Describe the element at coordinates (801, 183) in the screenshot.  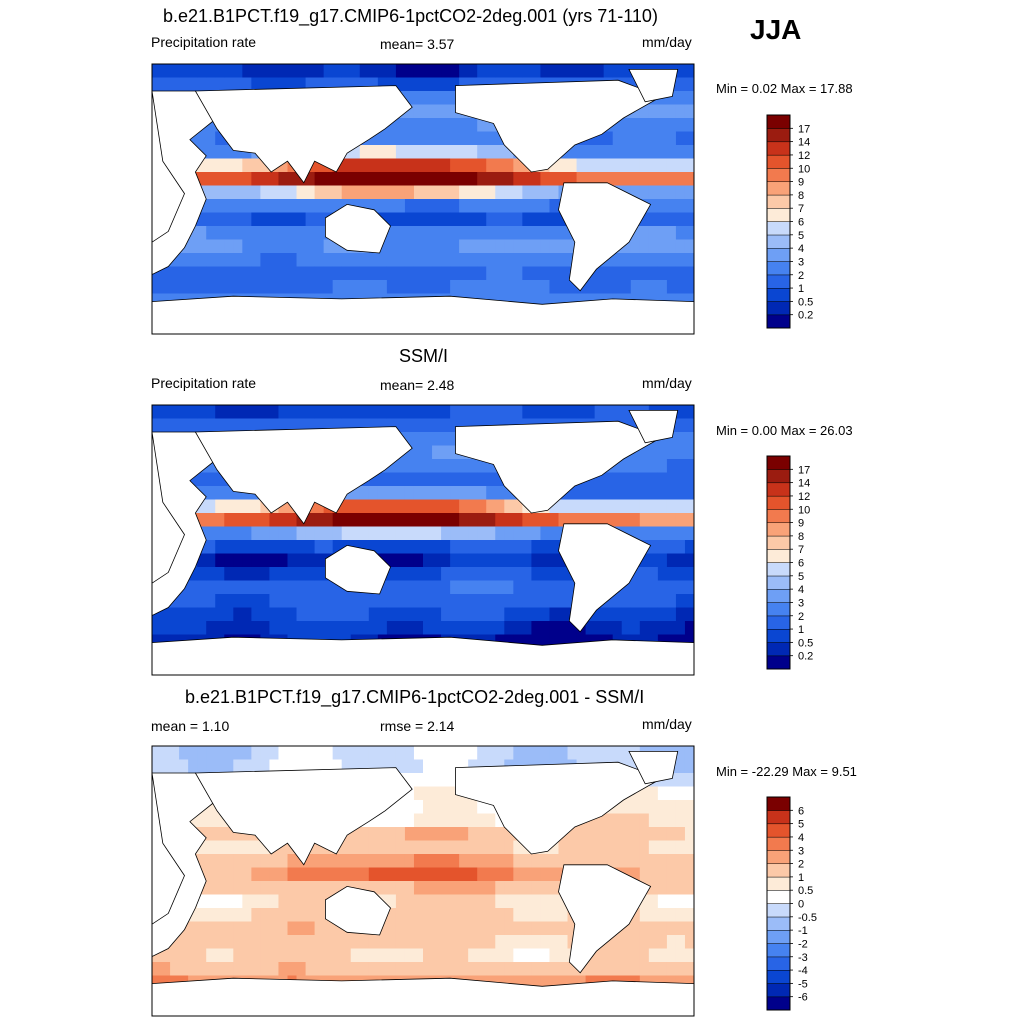
I see `colorbar-tick-label: 9` at that location.